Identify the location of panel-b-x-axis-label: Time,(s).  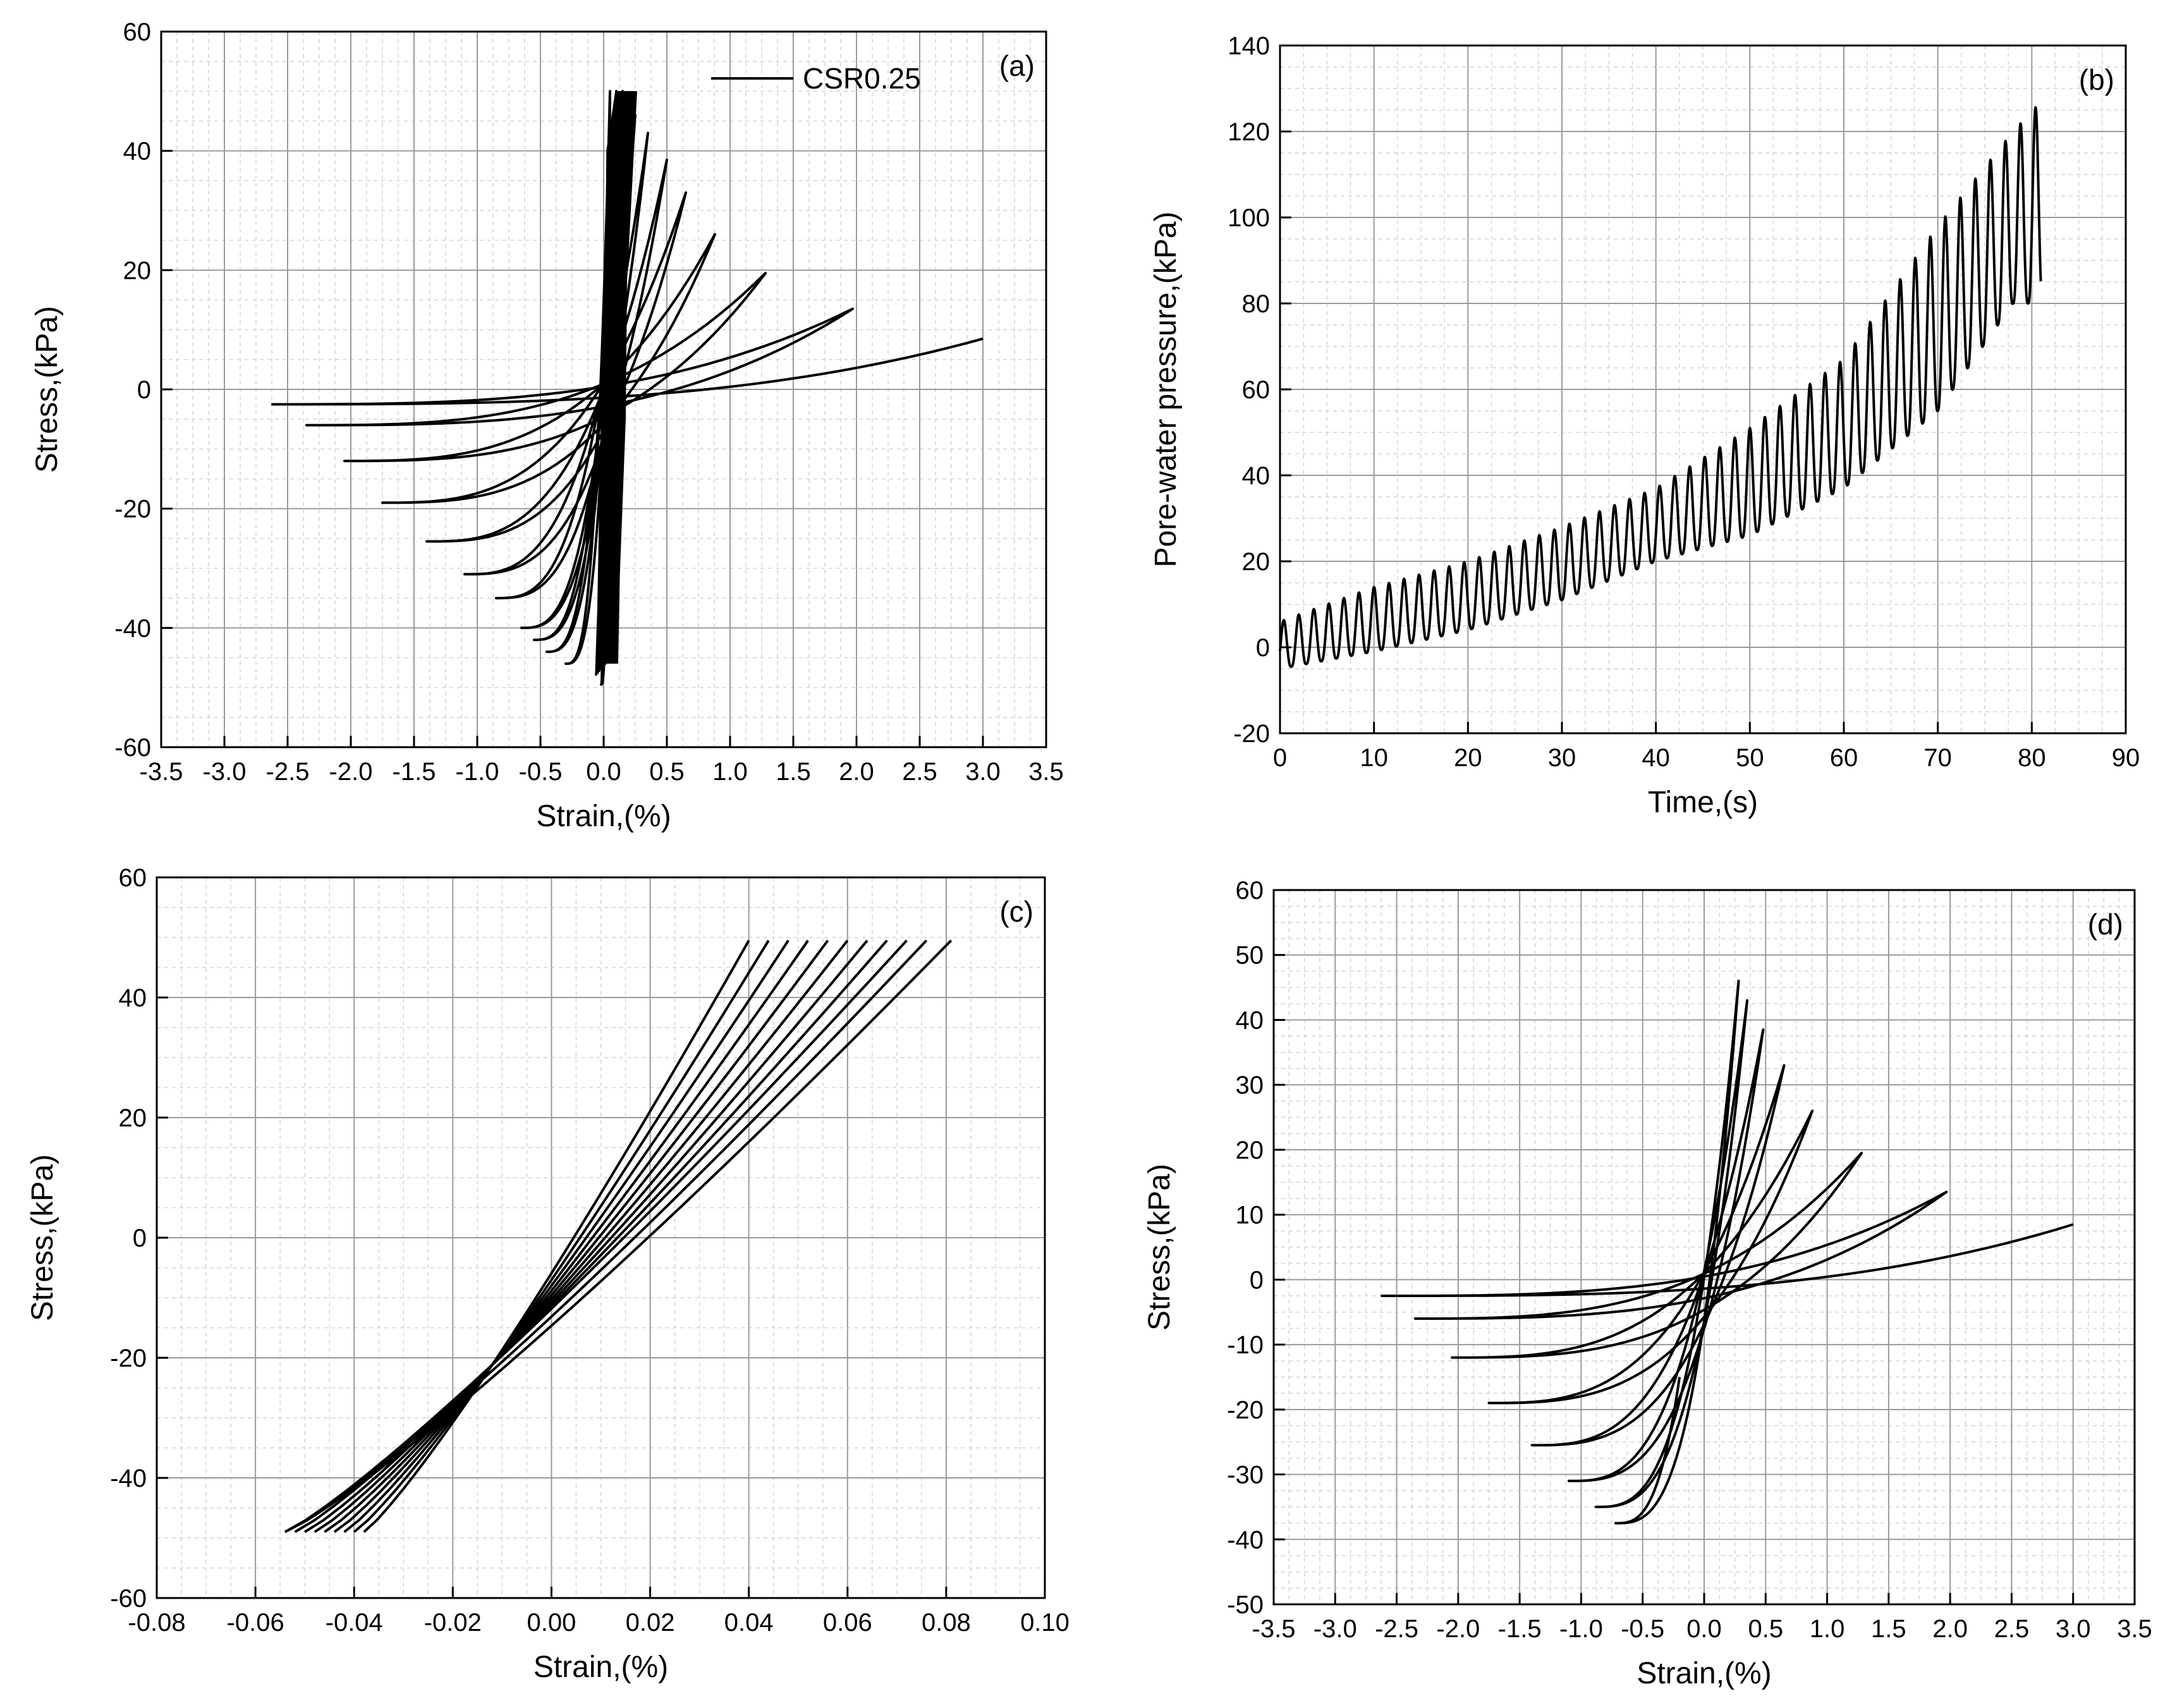
(1703, 803).